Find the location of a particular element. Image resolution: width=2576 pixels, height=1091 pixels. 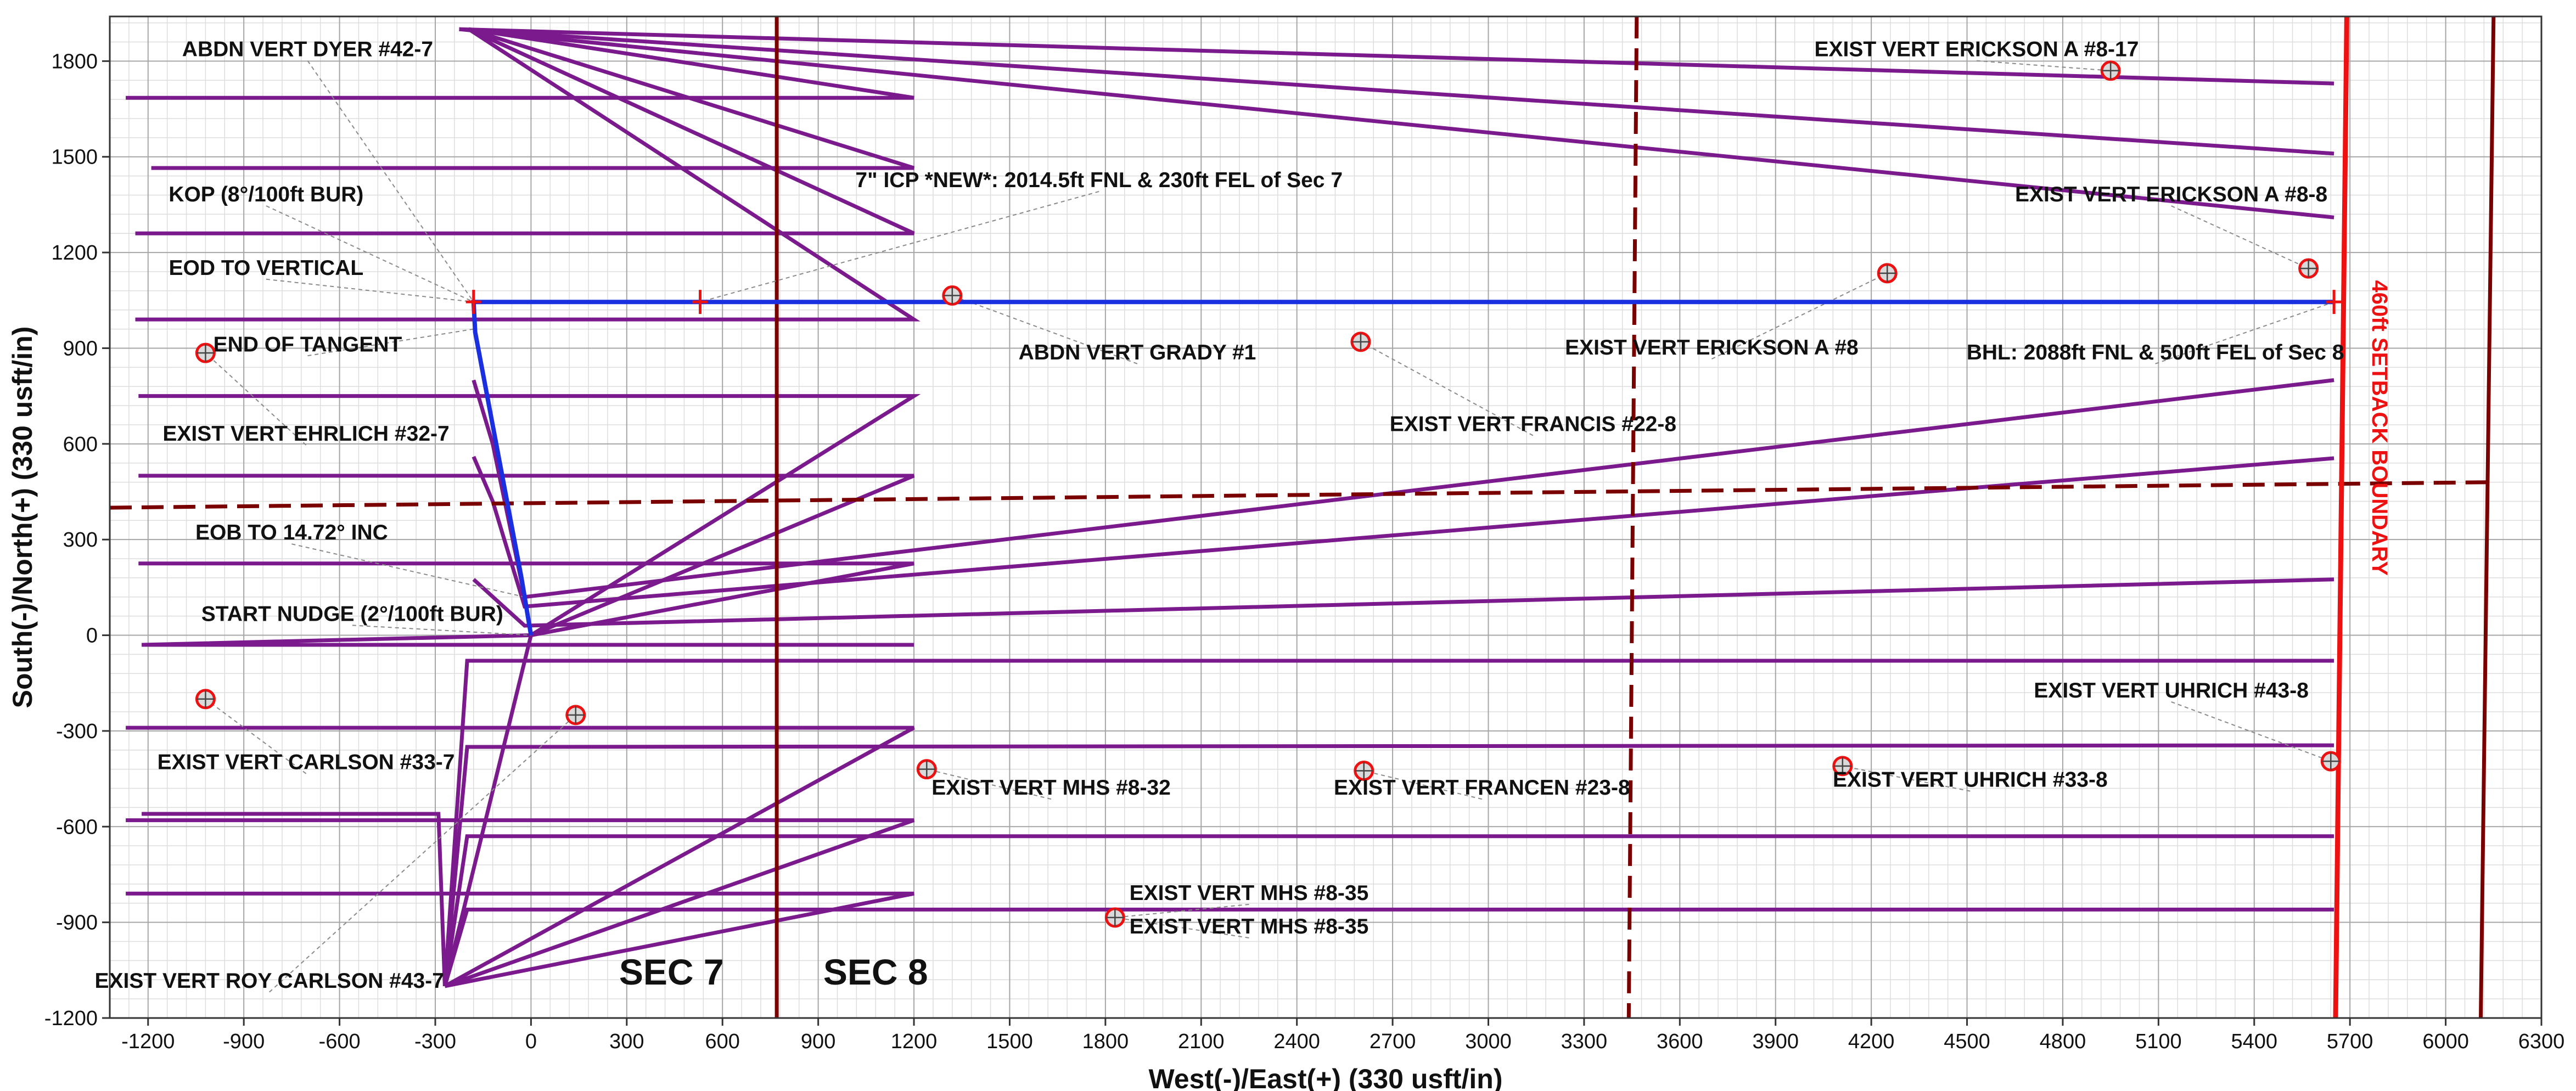

x-tick-label: 4800 is located at coordinates (2063, 1041).